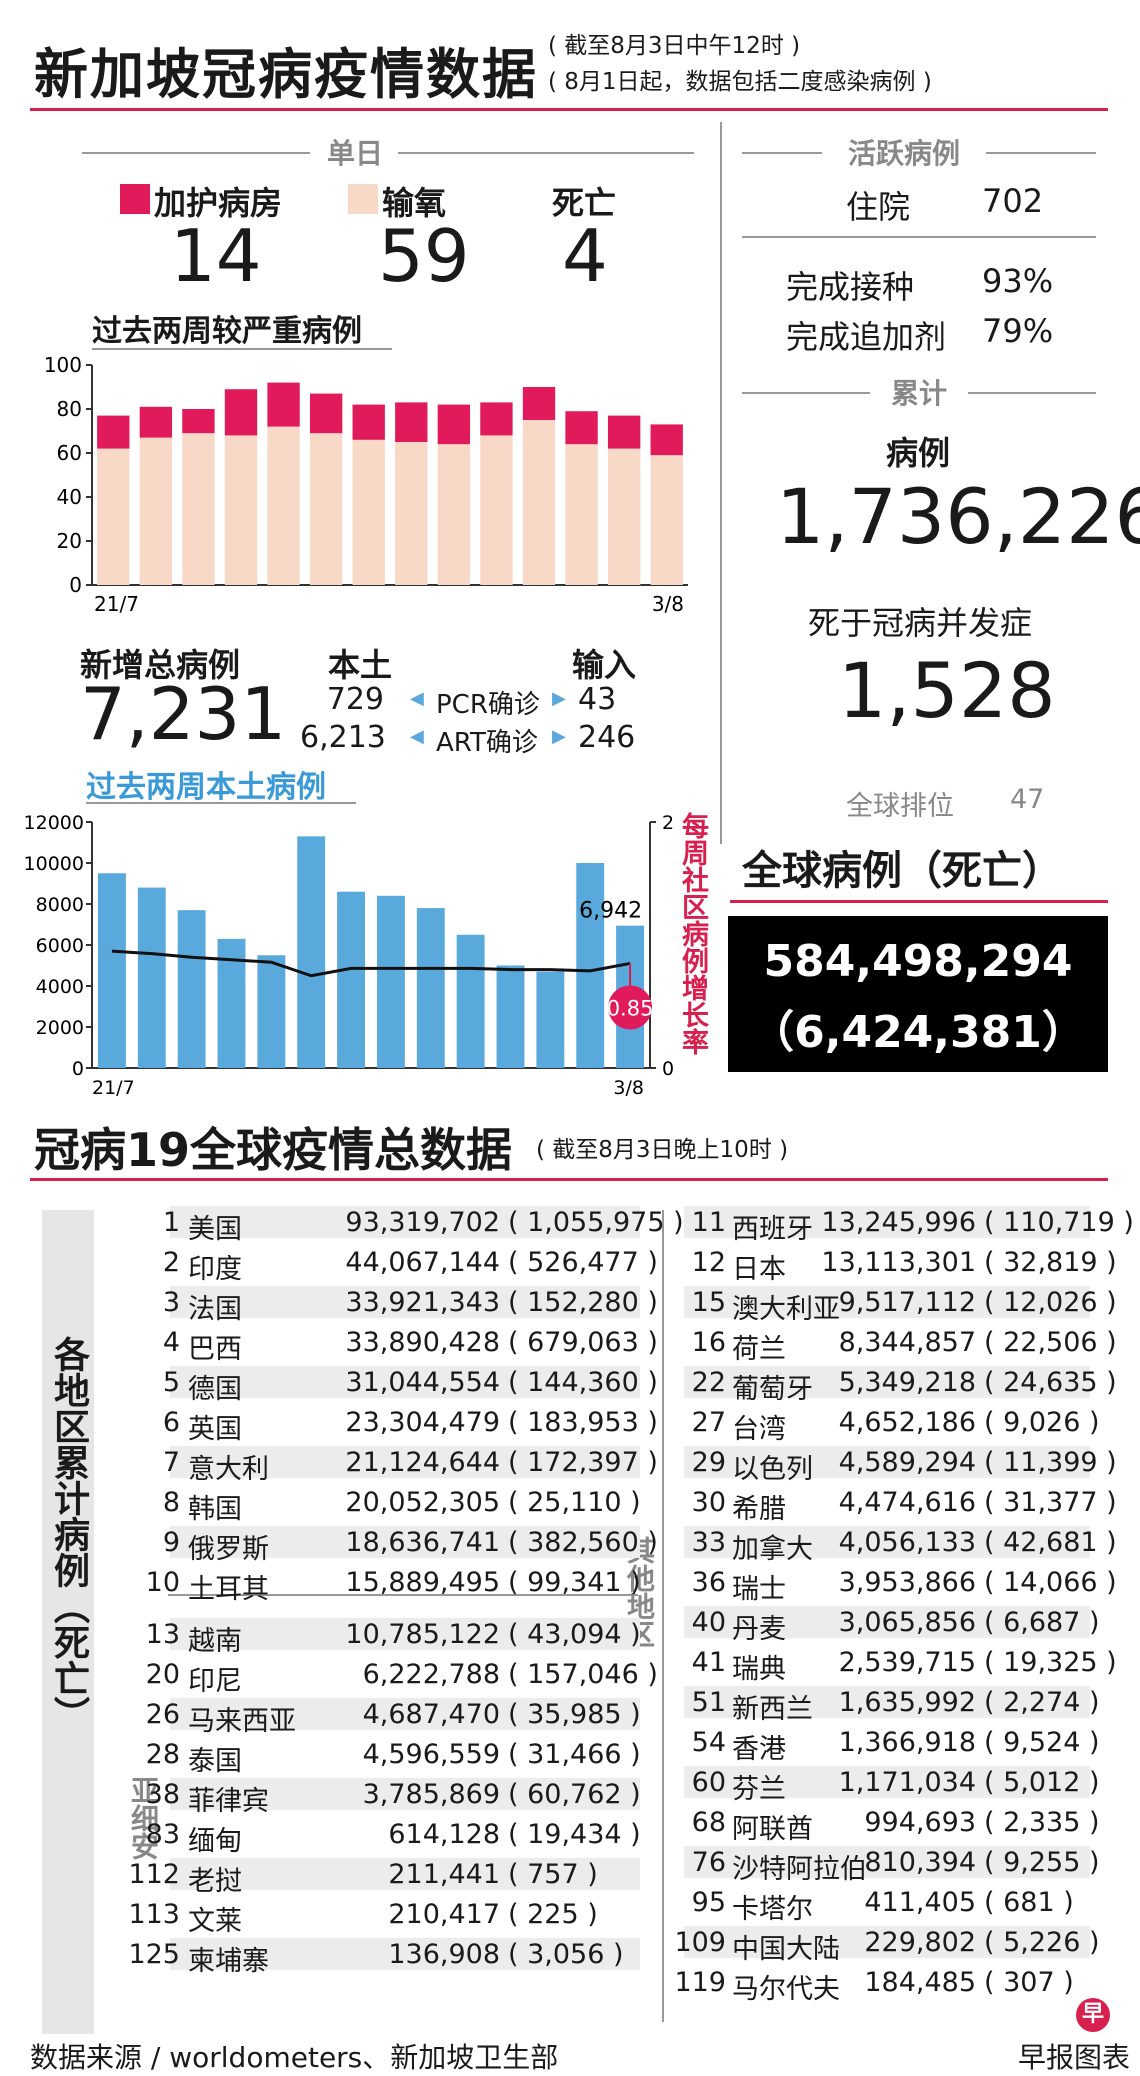 This screenshot has width=1140, height=2076. I want to click on deaths-cell: ( 12,026 ), so click(1050, 1302).